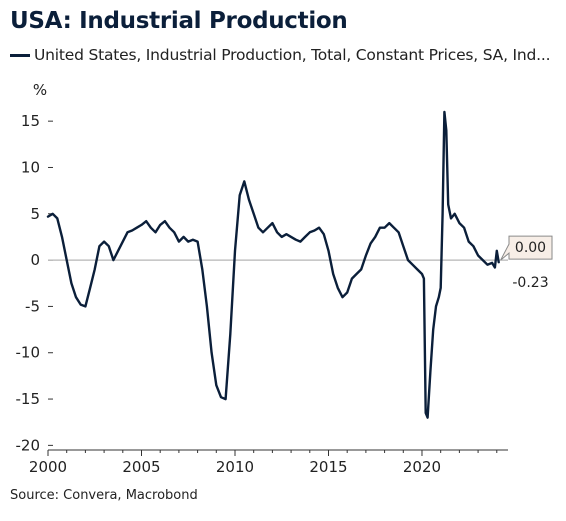 The image size is (566, 521). Describe the element at coordinates (20, 55) in the screenshot. I see `legend-line-swatch` at that location.